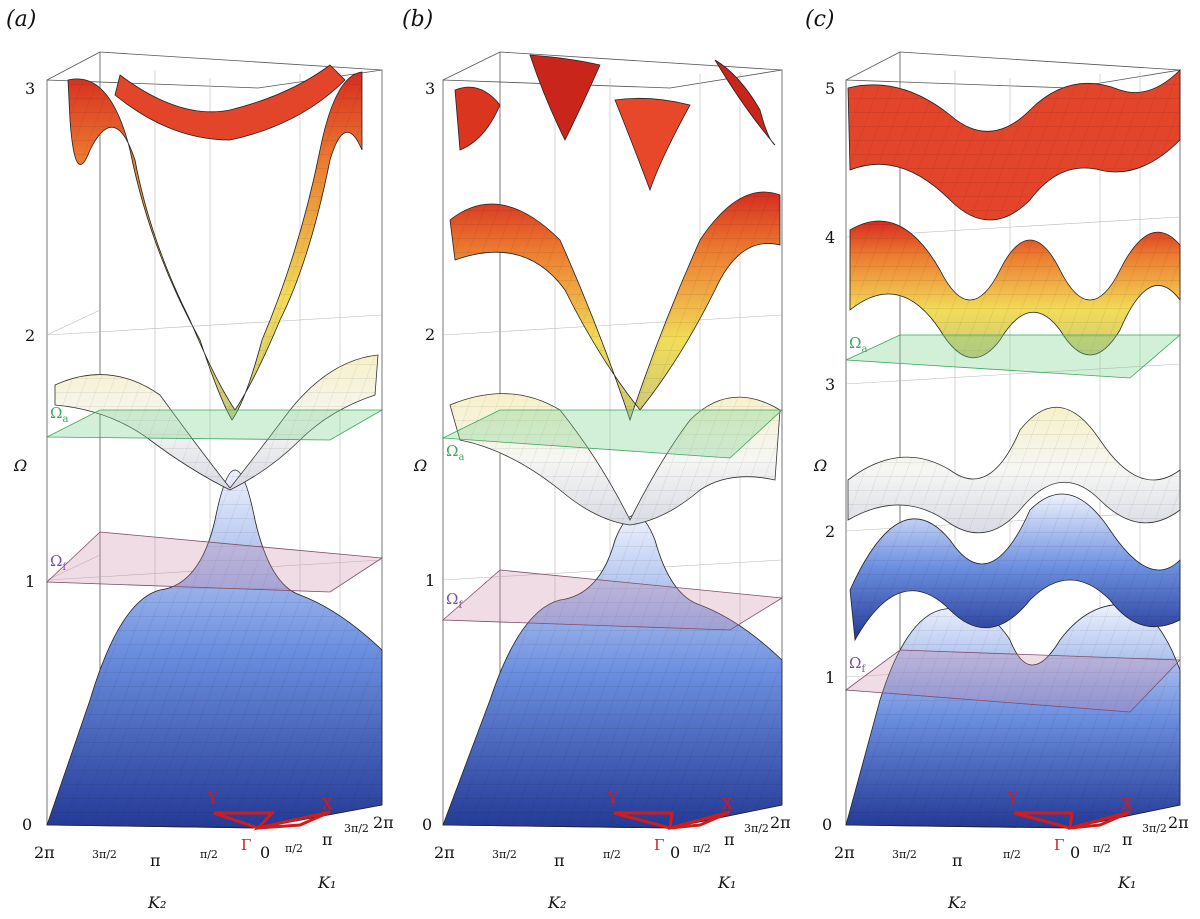 The image size is (1200, 919). What do you see at coordinates (556, 902) in the screenshot?
I see `panel-b-k2-label: K₂` at bounding box center [556, 902].